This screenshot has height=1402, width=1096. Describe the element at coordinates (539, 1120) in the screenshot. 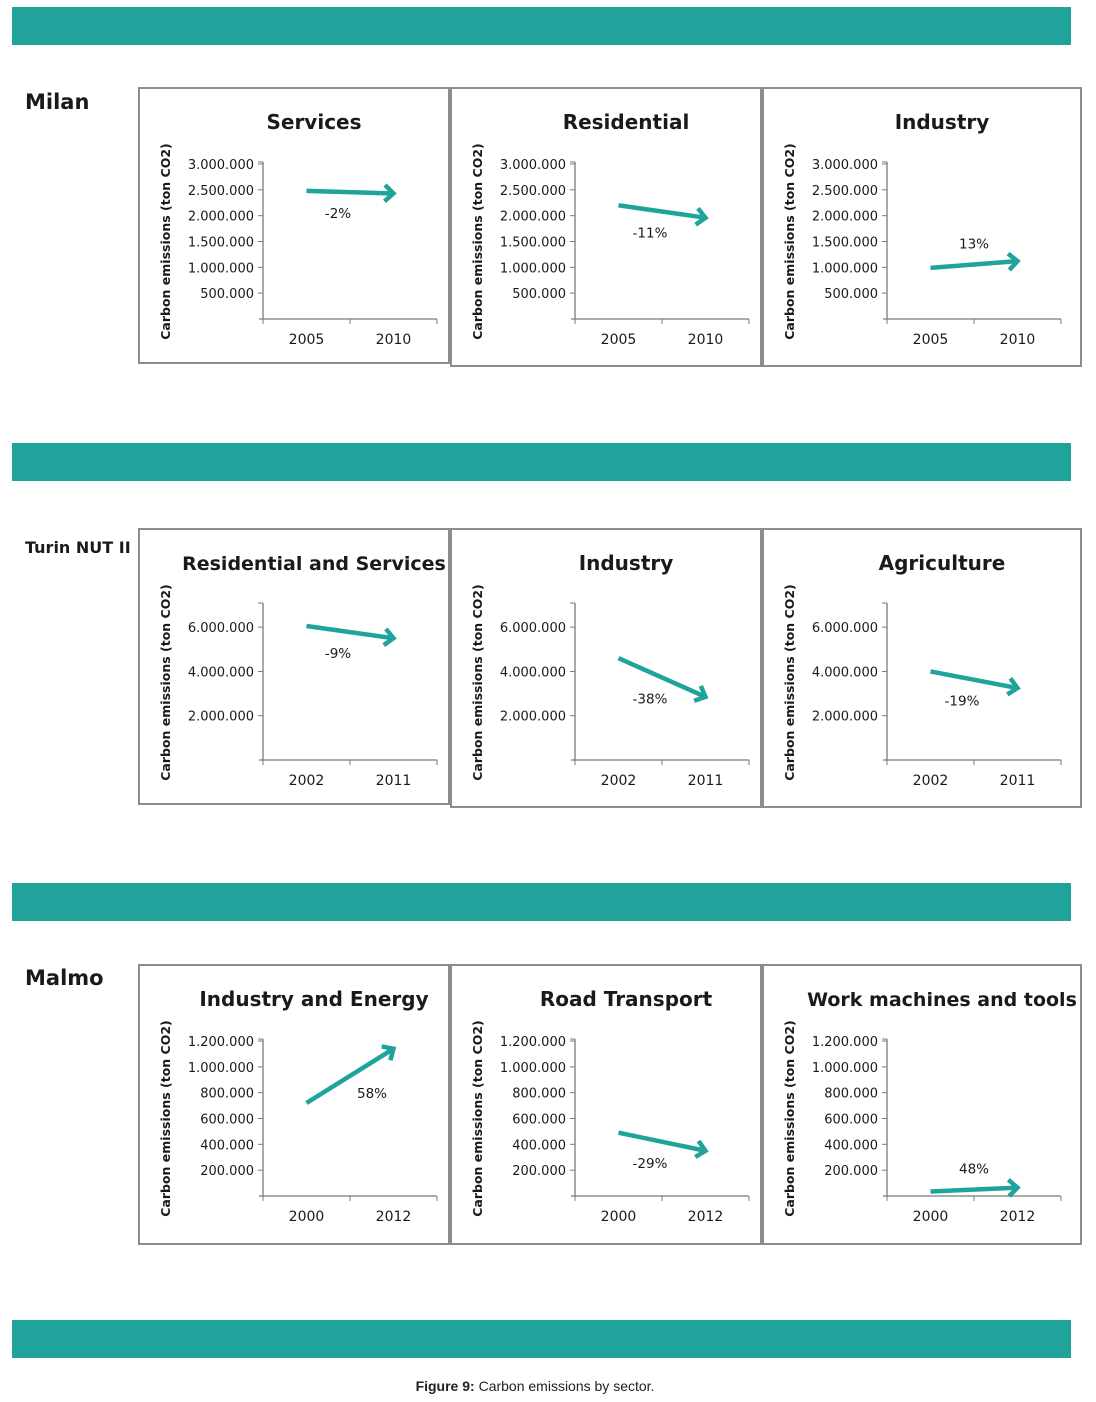

I see `y-tick-label: 600.000` at that location.